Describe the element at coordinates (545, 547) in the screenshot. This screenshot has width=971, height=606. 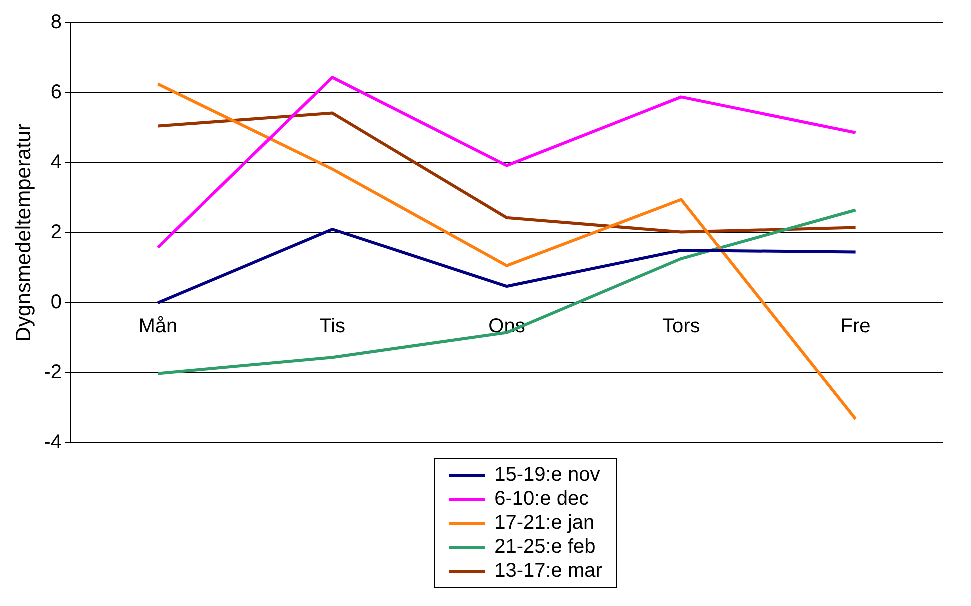
I see `legend-label: 21-25:e feb` at that location.